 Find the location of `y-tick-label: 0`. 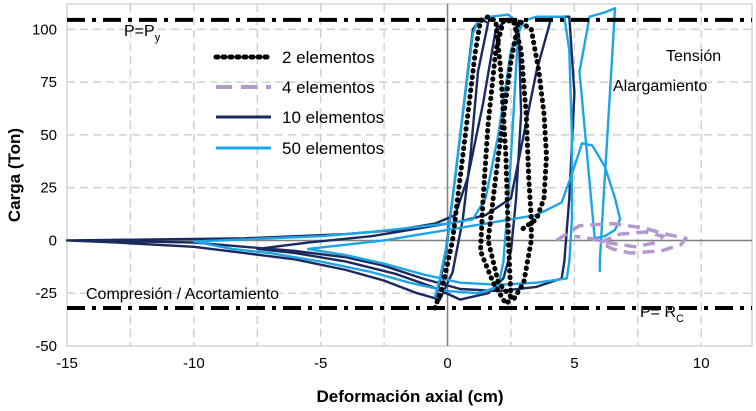

y-tick-label: 0 is located at coordinates (53, 240).